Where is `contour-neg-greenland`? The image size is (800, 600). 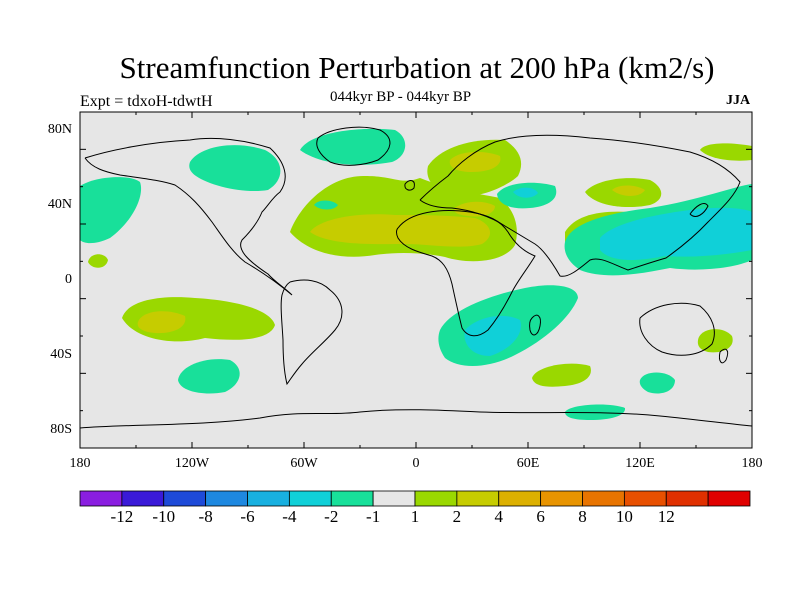
contour-neg-greenland is located at coordinates (353, 146).